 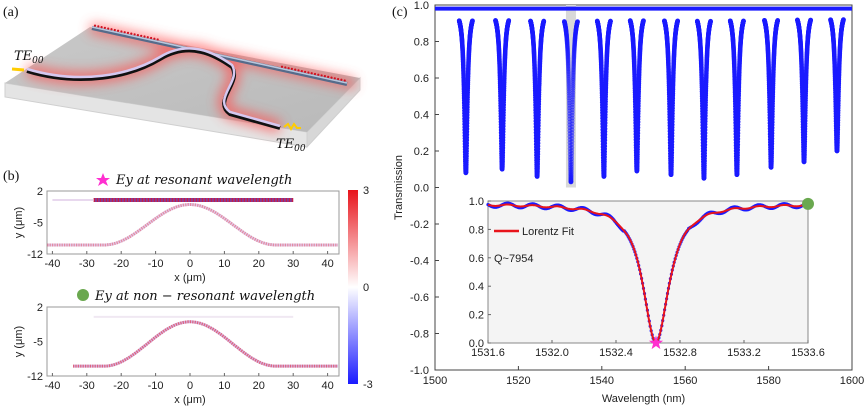 I want to click on field-map-nonresonant: -40 -30 -20 -10 0 10 20 30 40 2 -5 -12 x (μm) y (μm), so click(x=176, y=354).